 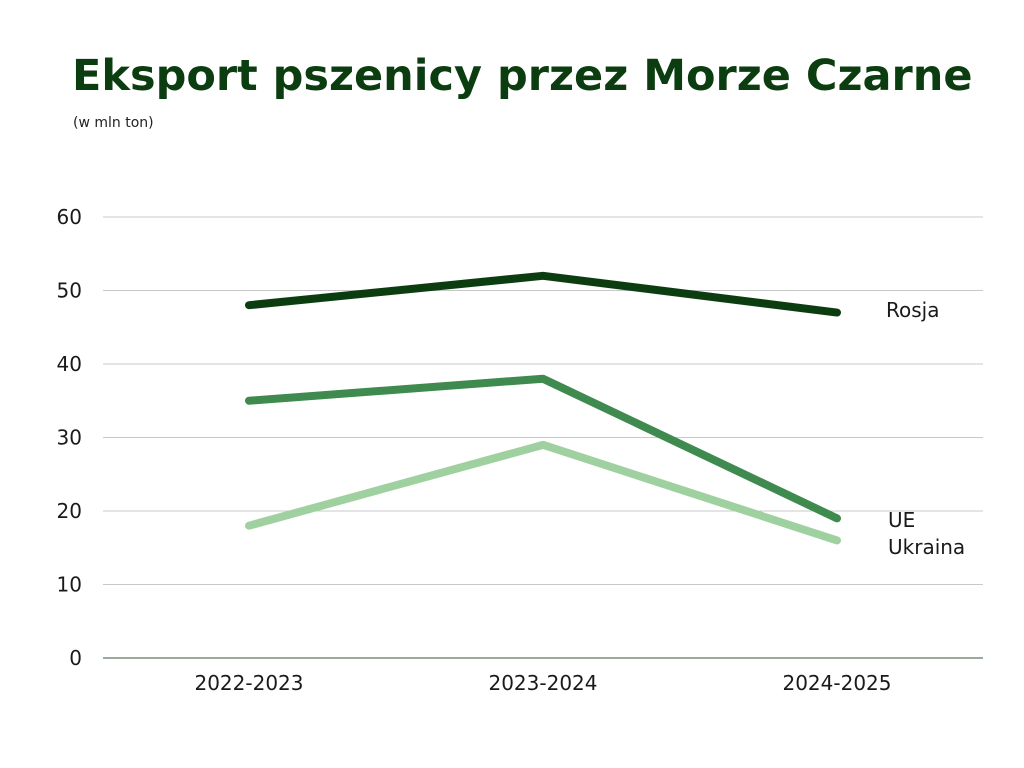 What do you see at coordinates (69, 291) in the screenshot?
I see `y-tick-label: 50` at bounding box center [69, 291].